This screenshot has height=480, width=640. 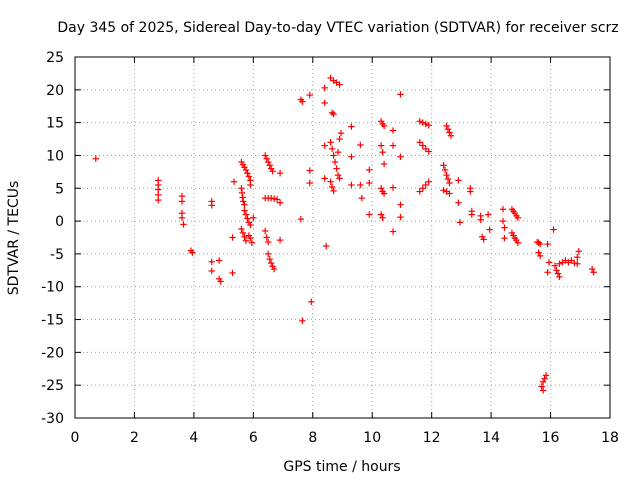 What do you see at coordinates (134, 438) in the screenshot?
I see `x-tick-label: 2` at bounding box center [134, 438].